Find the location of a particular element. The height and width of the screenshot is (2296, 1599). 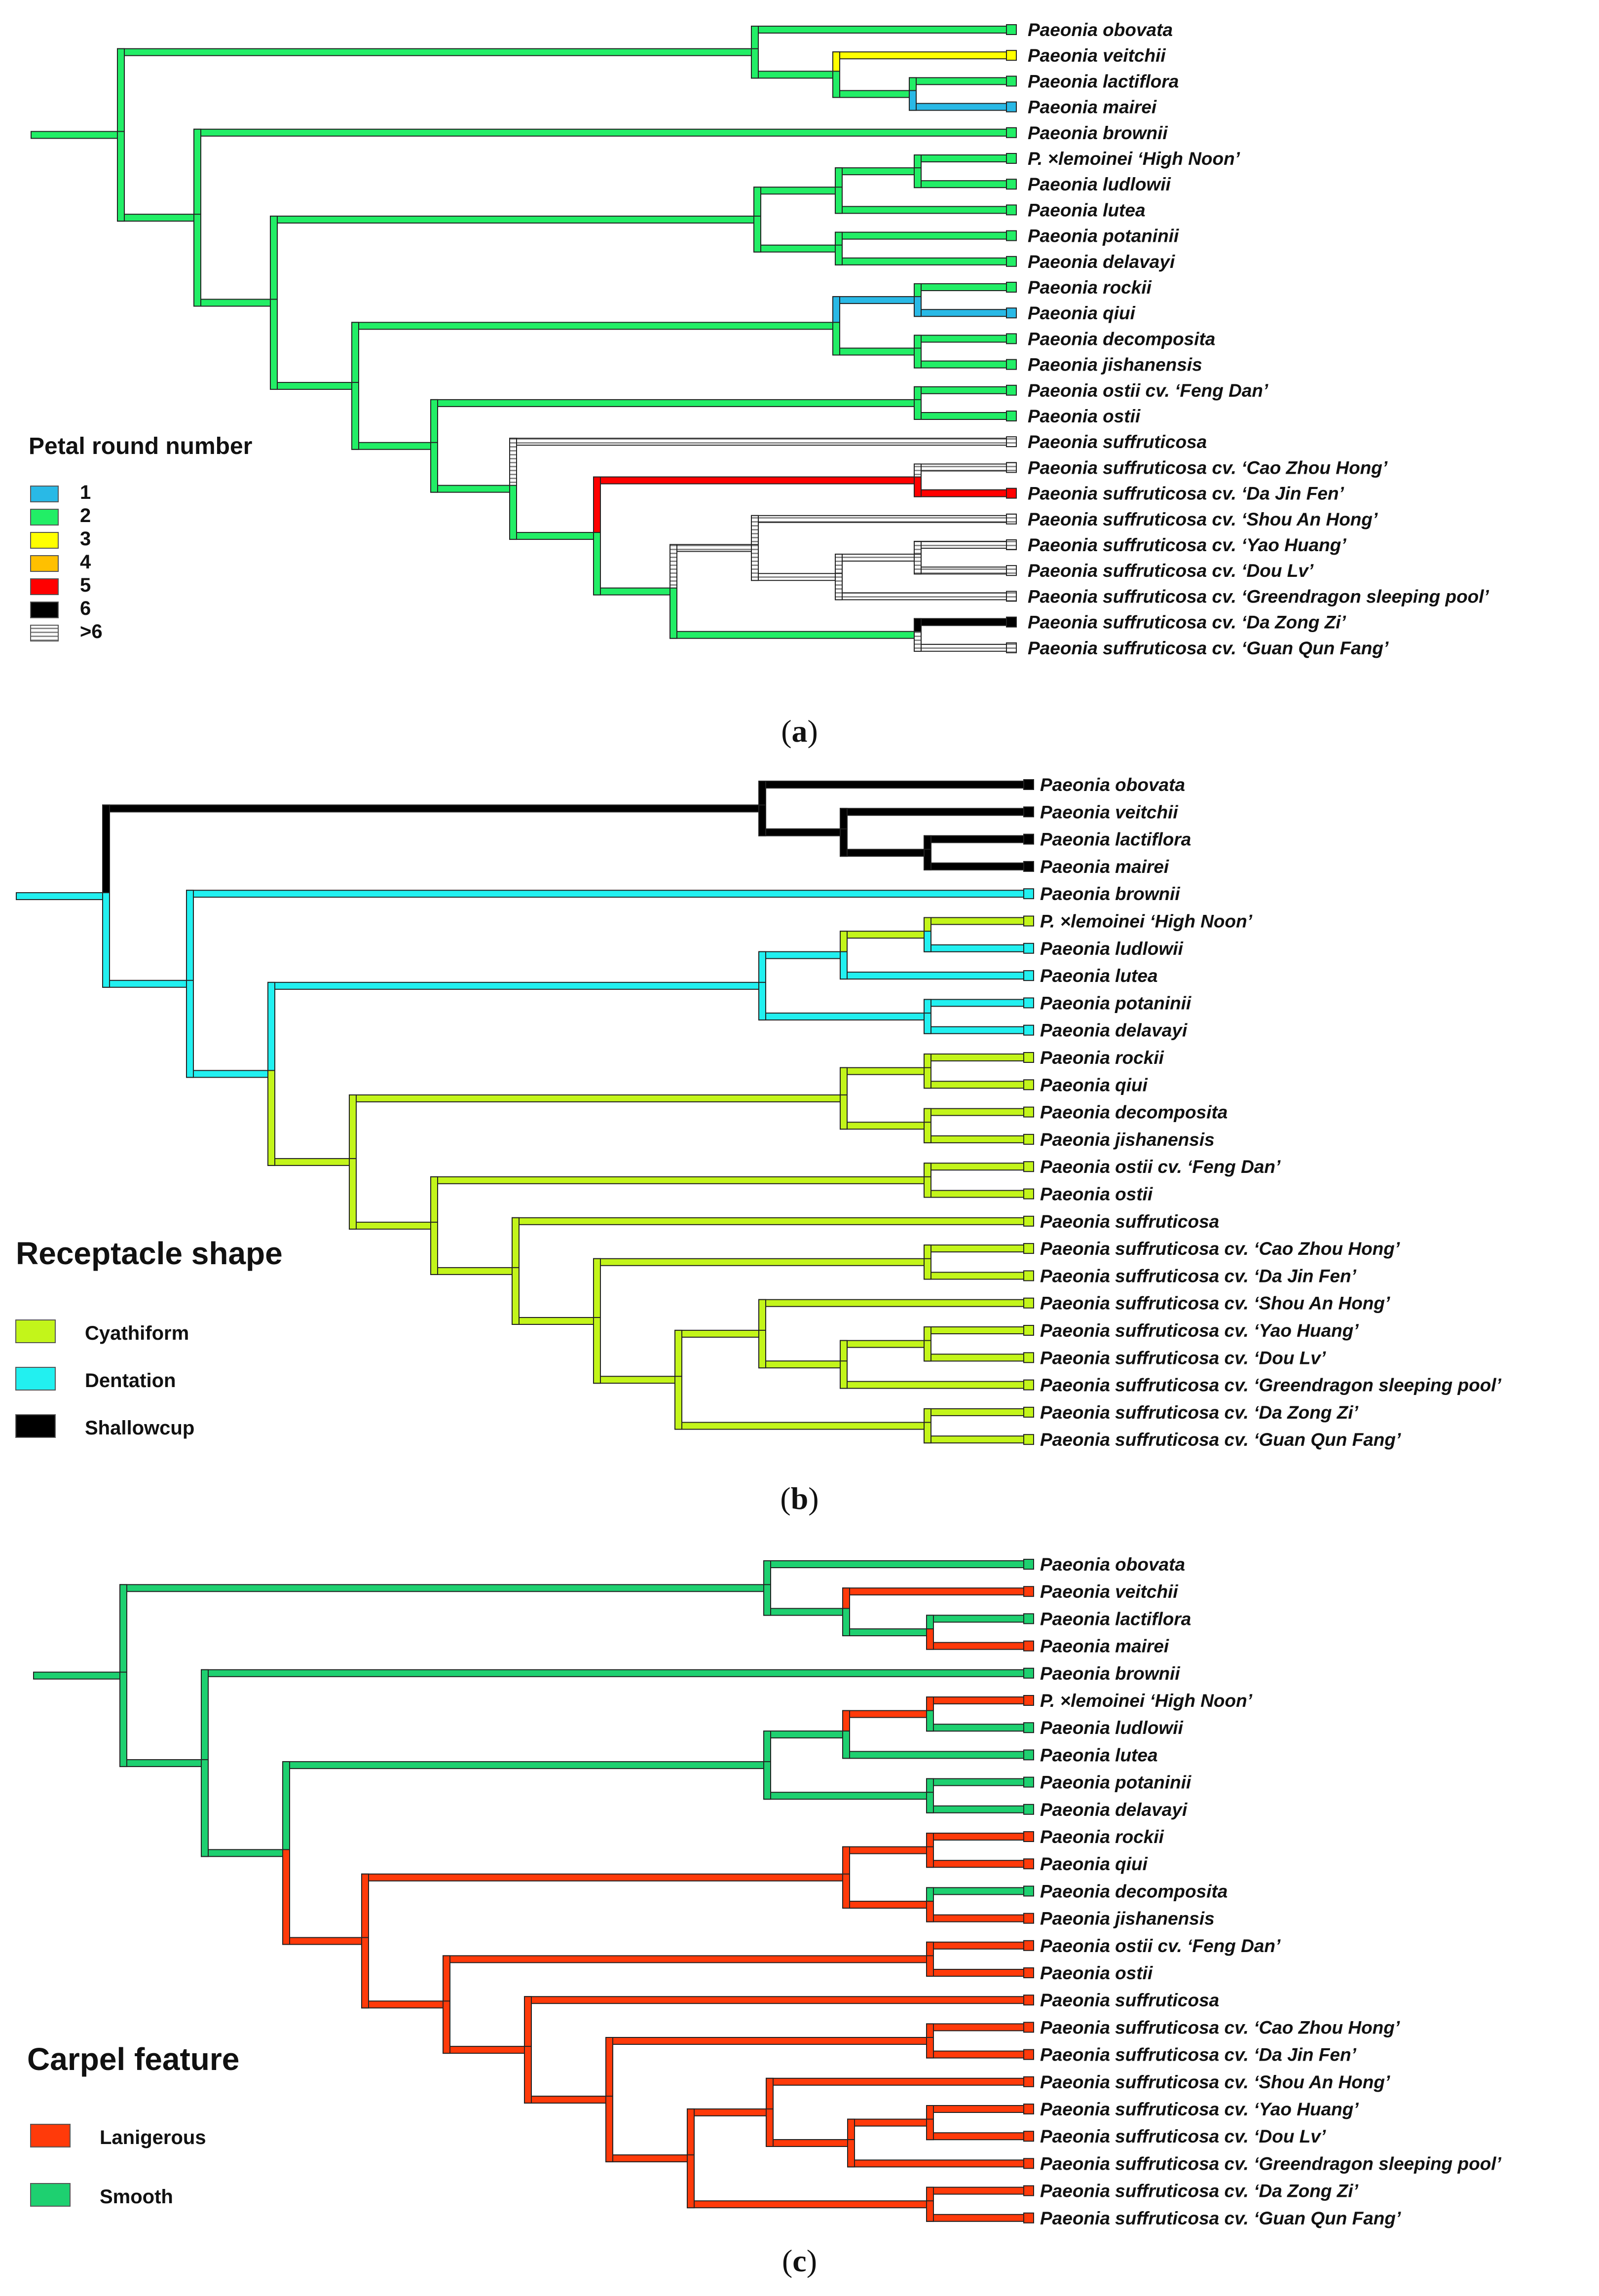

taxon-label: Paeonia decomposita is located at coordinates (1121, 339).